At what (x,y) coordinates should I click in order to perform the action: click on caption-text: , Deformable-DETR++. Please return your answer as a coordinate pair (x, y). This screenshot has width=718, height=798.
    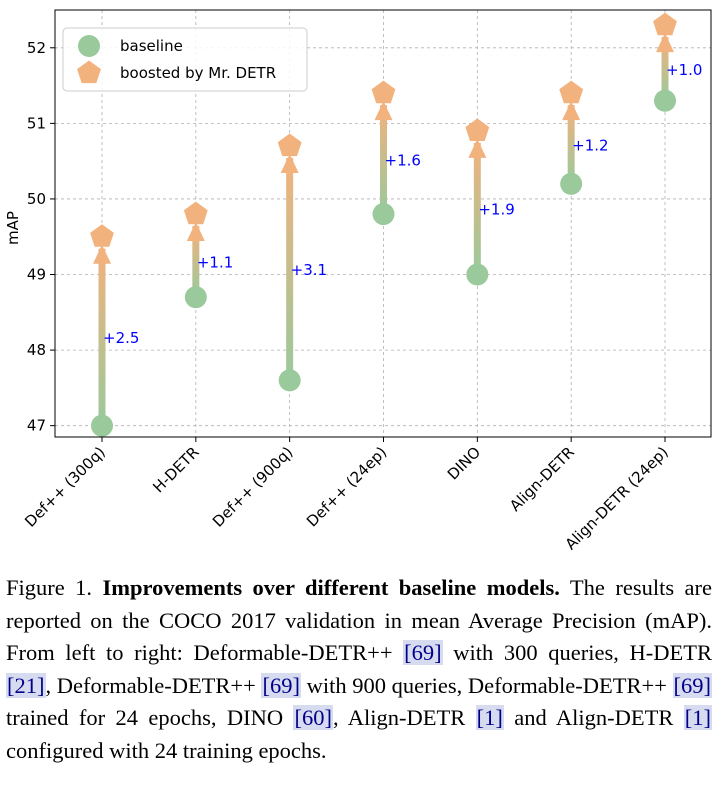
    Looking at the image, I should click on (150, 685).